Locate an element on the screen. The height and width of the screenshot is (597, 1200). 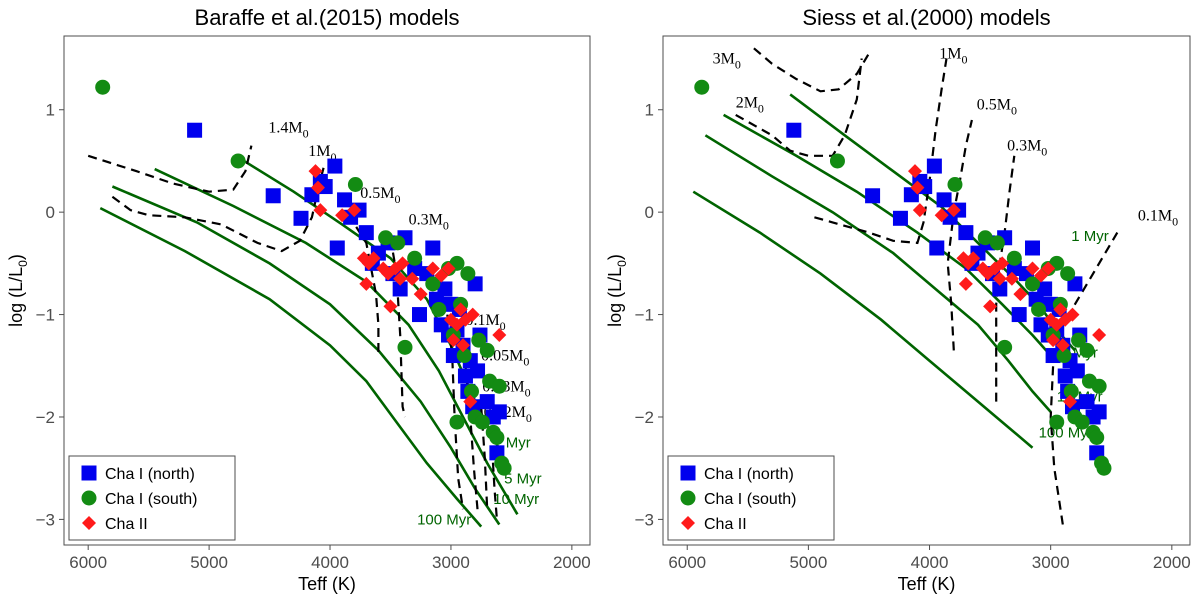
legend-label: Cha I (south) is located at coordinates (151, 499).